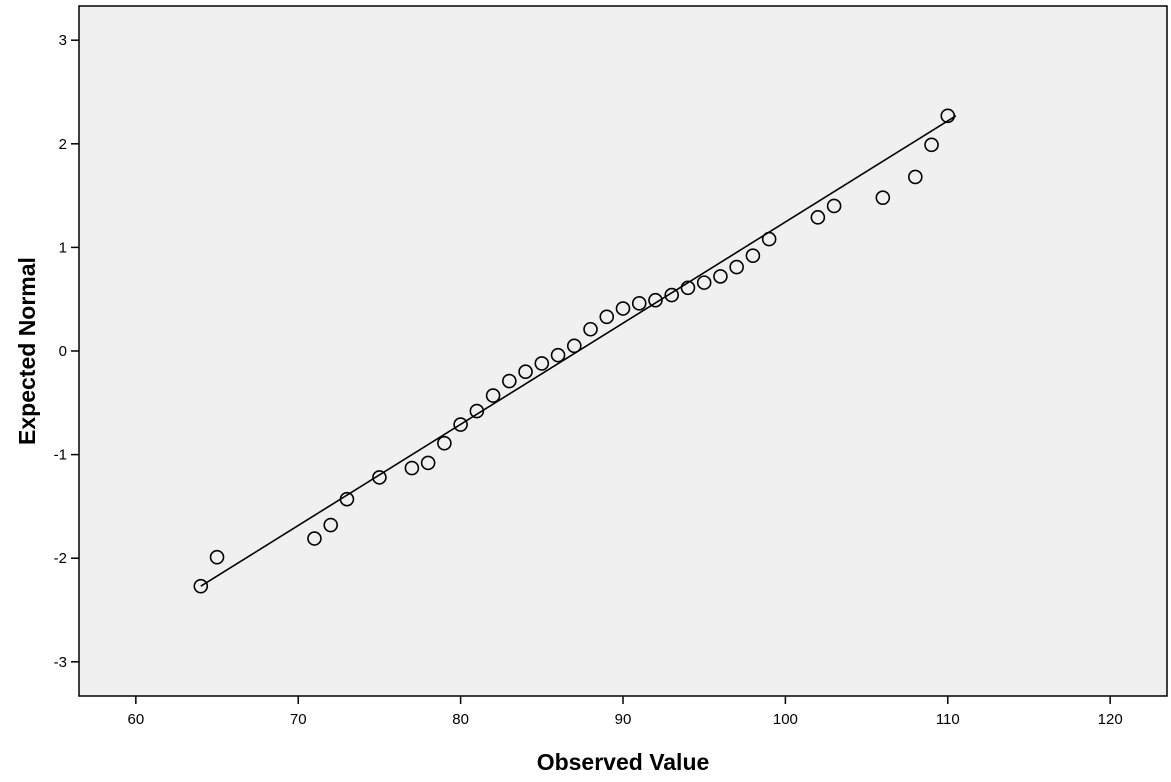  What do you see at coordinates (60, 455) in the screenshot?
I see `y-tick-label: -1` at bounding box center [60, 455].